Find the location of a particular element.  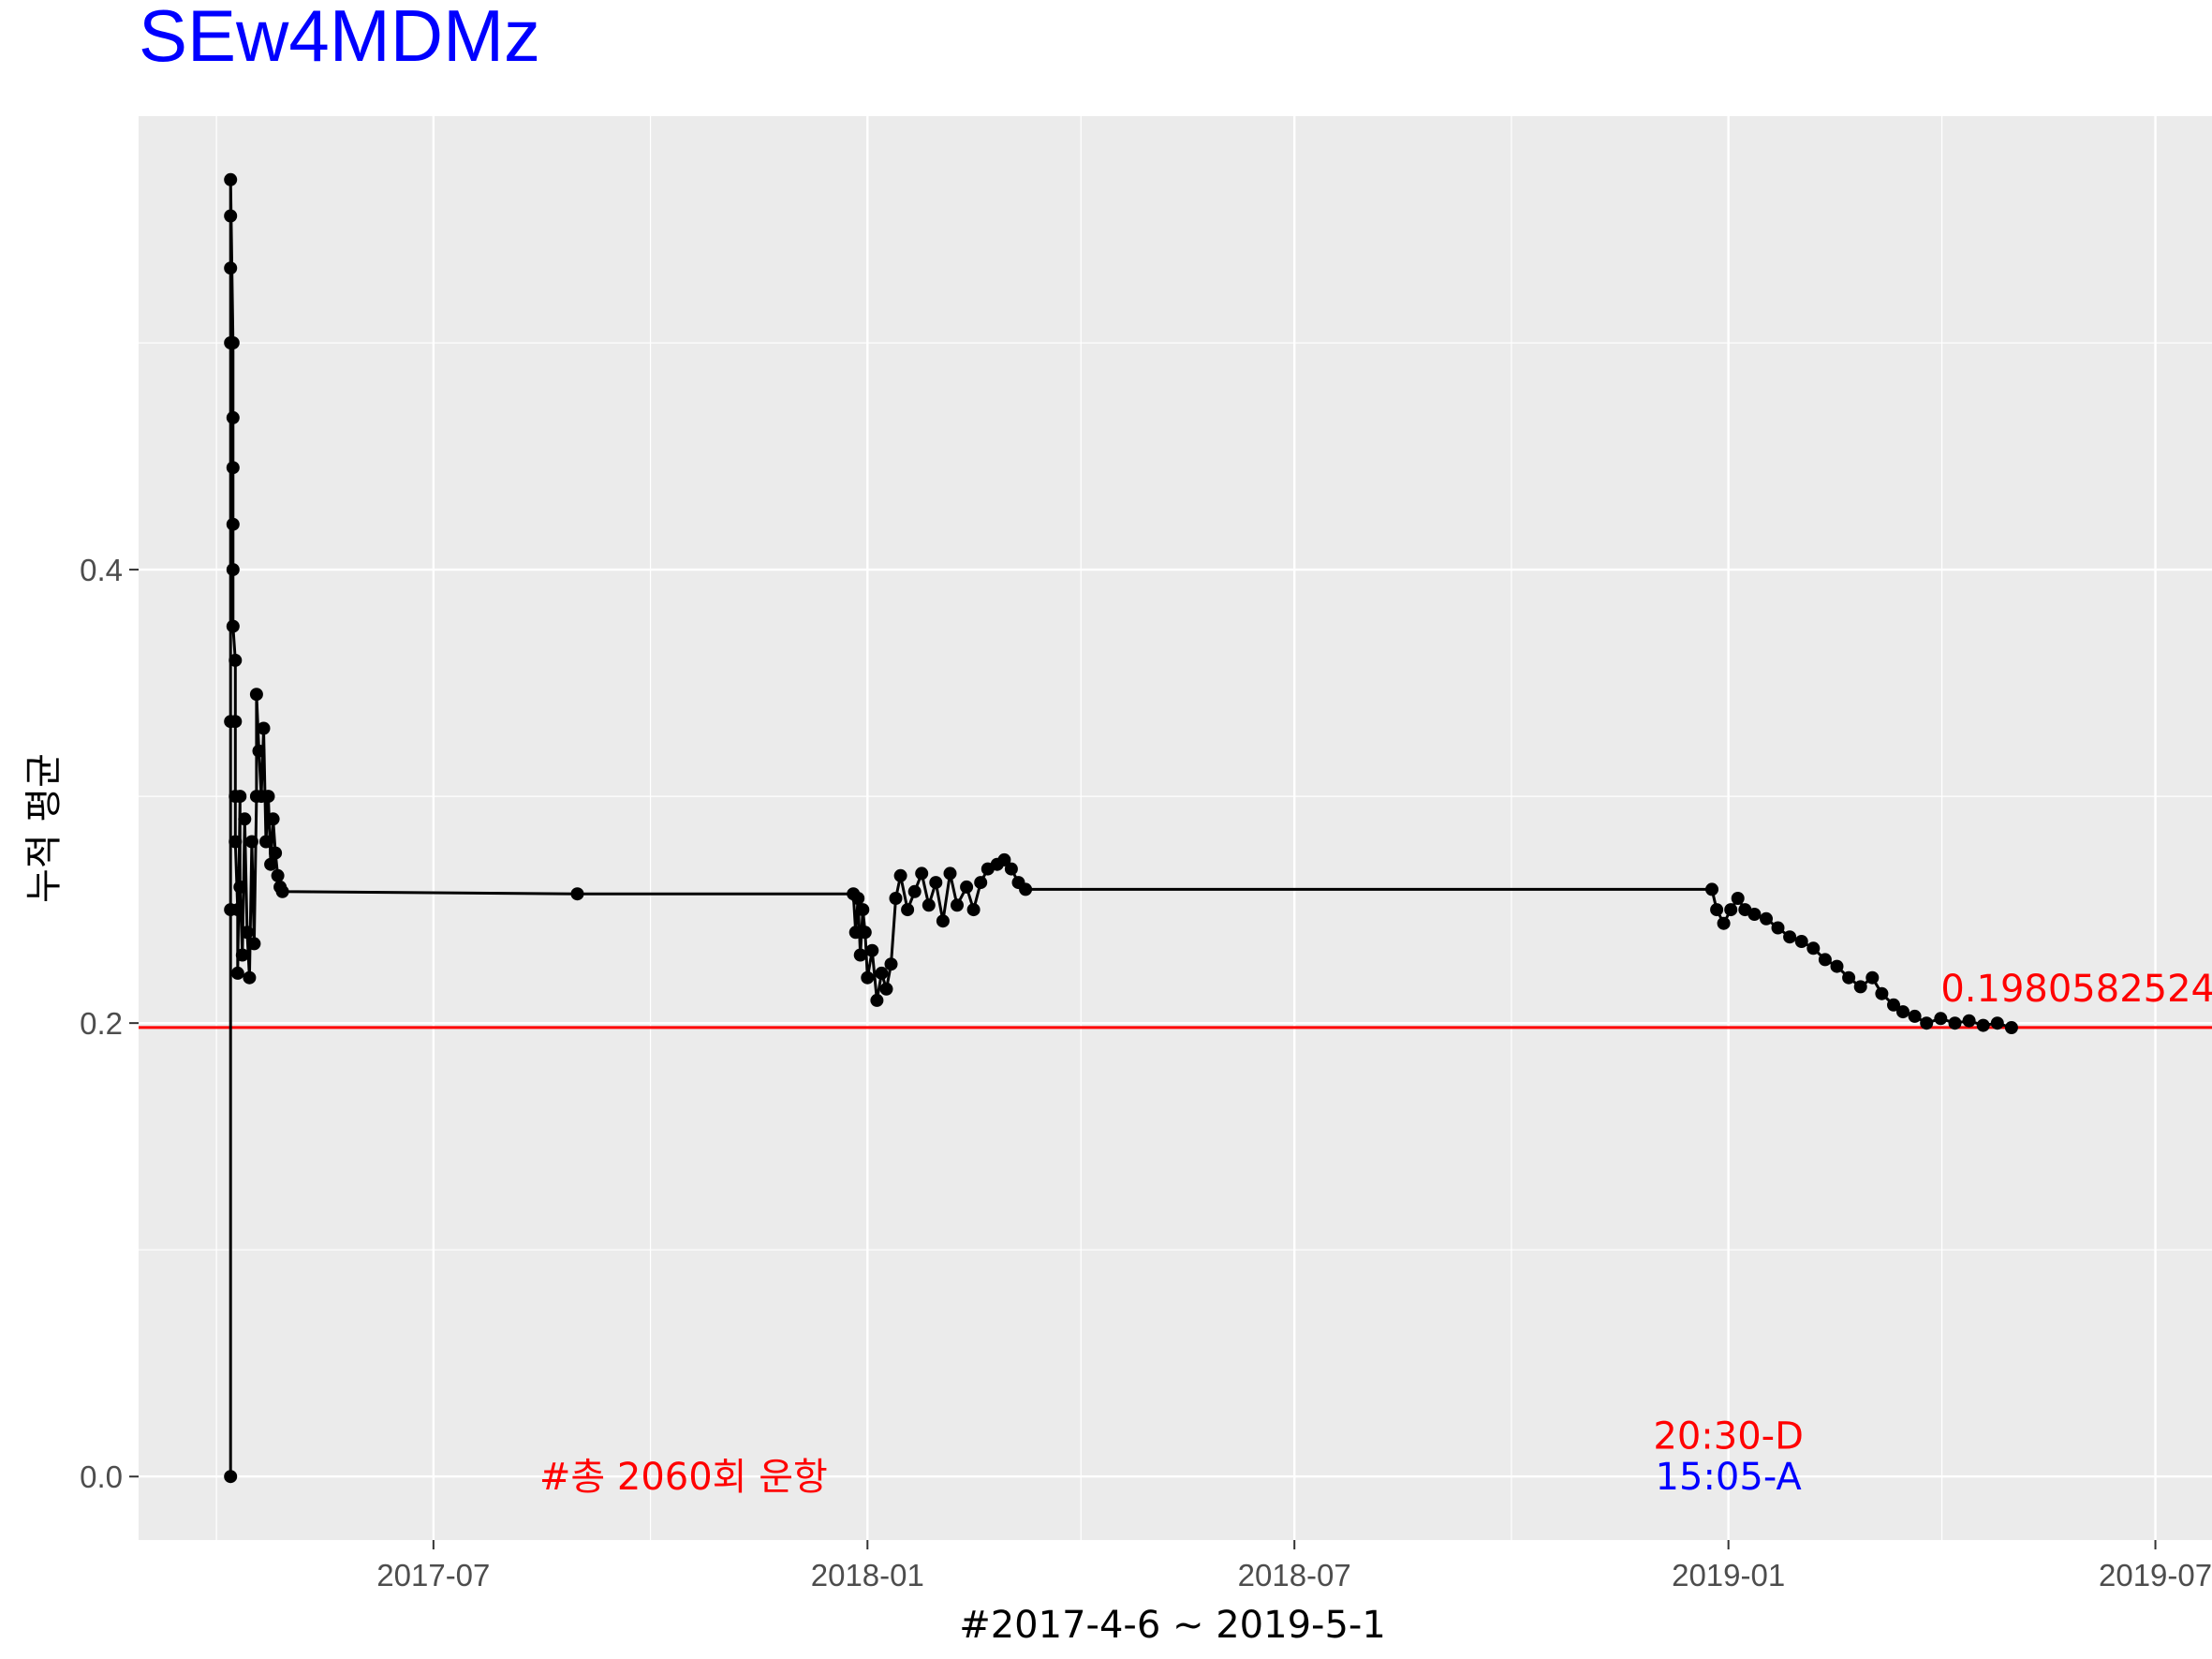

chart-annotation: 15:05-A is located at coordinates (1729, 1477).